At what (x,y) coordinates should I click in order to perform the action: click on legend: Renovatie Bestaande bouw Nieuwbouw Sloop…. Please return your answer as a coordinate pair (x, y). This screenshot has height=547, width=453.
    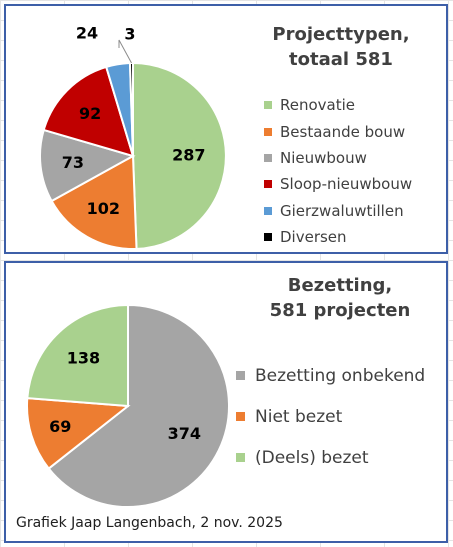
    Looking at the image, I should click on (338, 171).